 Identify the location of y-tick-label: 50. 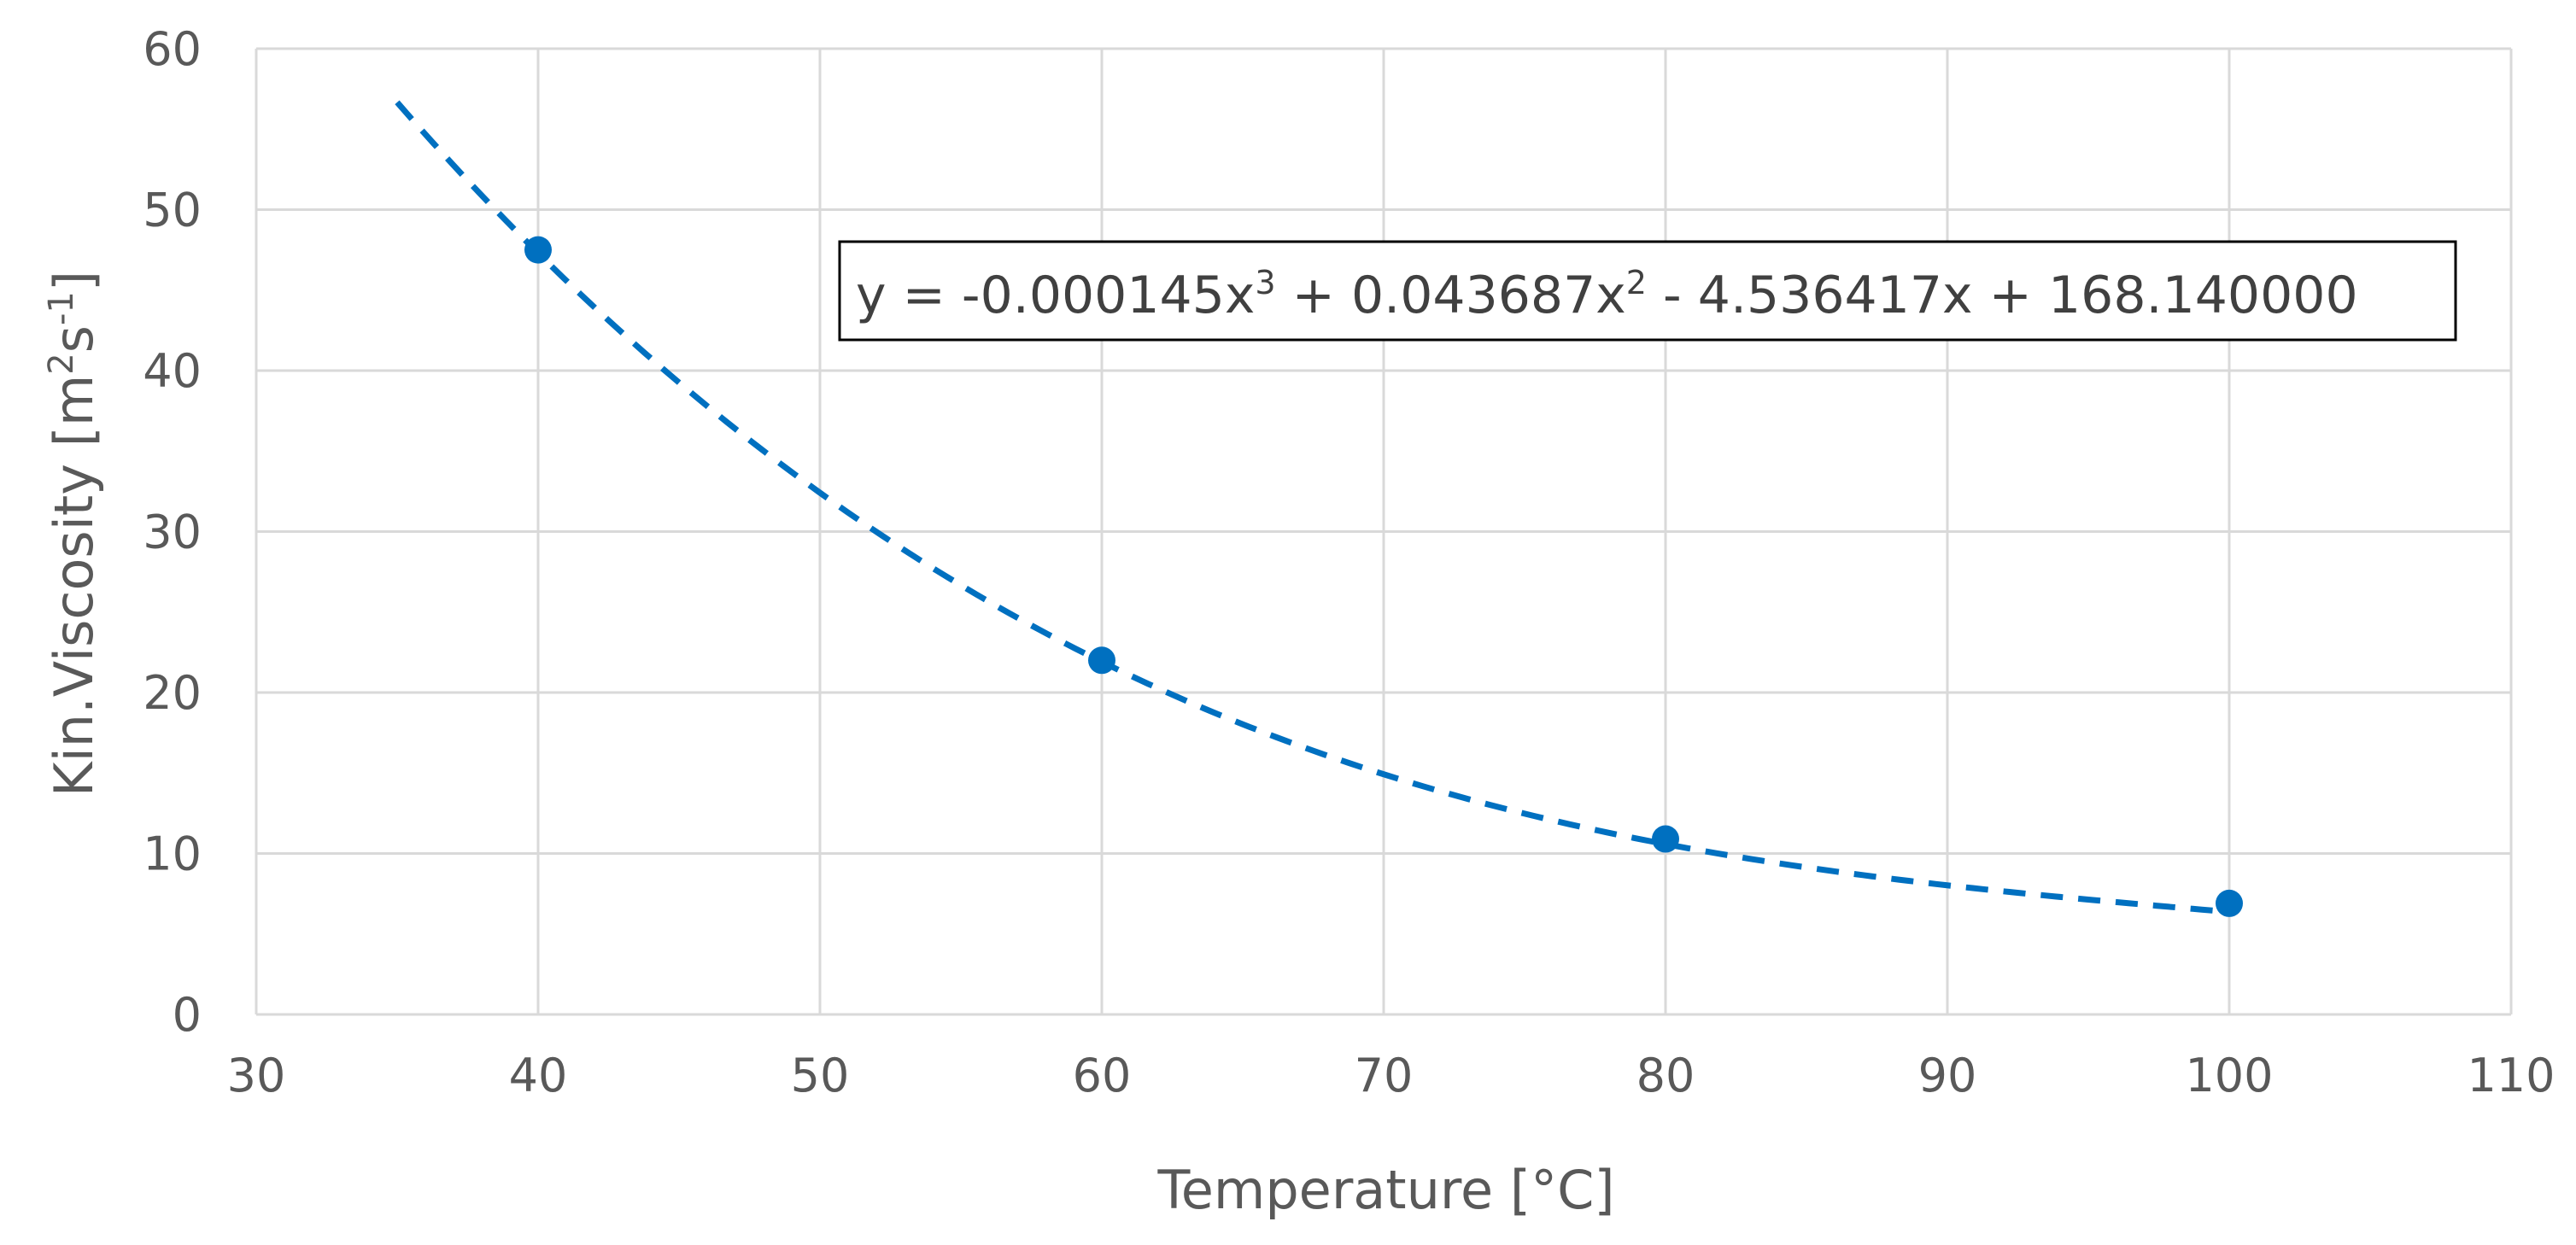
(172, 210).